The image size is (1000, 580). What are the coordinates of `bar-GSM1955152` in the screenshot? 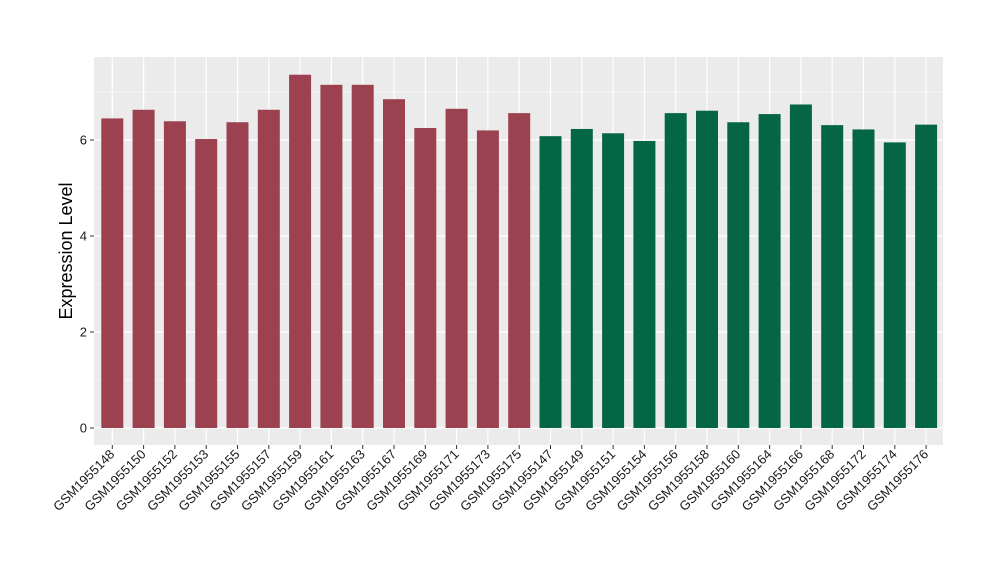 It's located at (174, 274).